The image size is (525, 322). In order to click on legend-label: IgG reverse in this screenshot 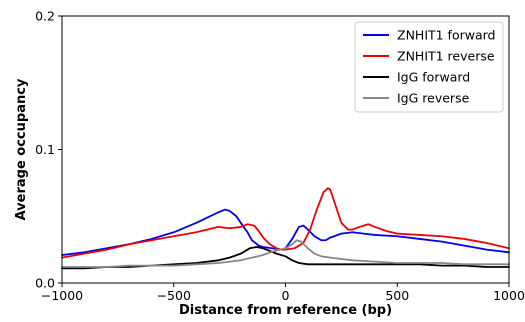, I will do `click(433, 98)`.